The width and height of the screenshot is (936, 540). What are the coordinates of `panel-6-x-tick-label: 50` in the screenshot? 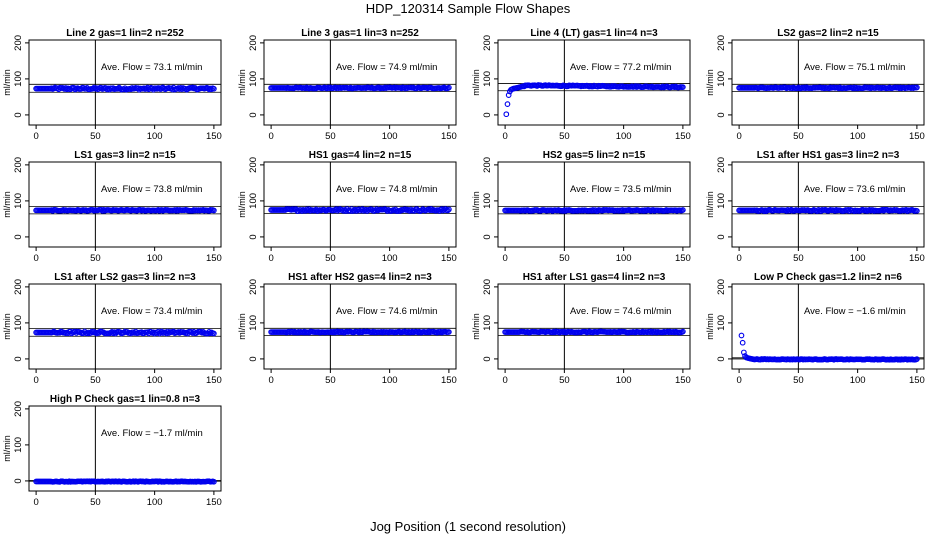 It's located at (330, 258).